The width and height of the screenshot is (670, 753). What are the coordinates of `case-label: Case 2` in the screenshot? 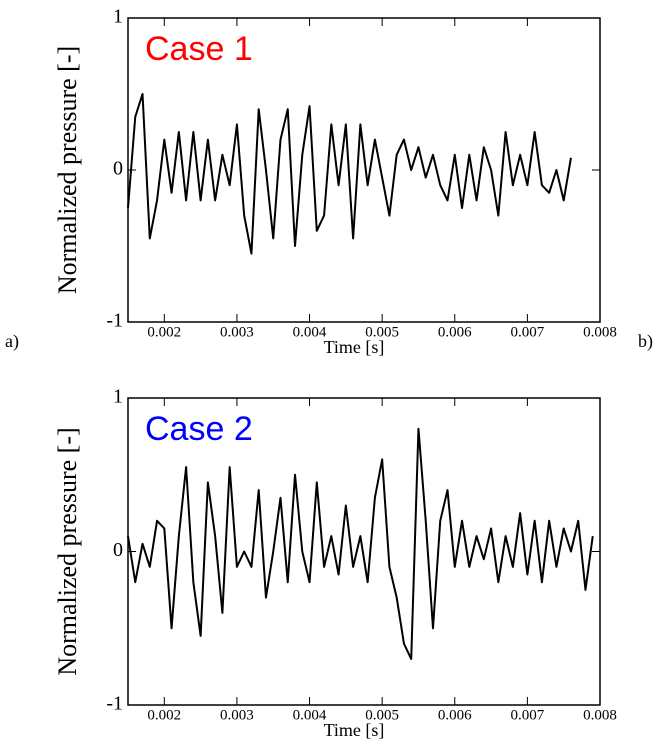 It's located at (199, 429).